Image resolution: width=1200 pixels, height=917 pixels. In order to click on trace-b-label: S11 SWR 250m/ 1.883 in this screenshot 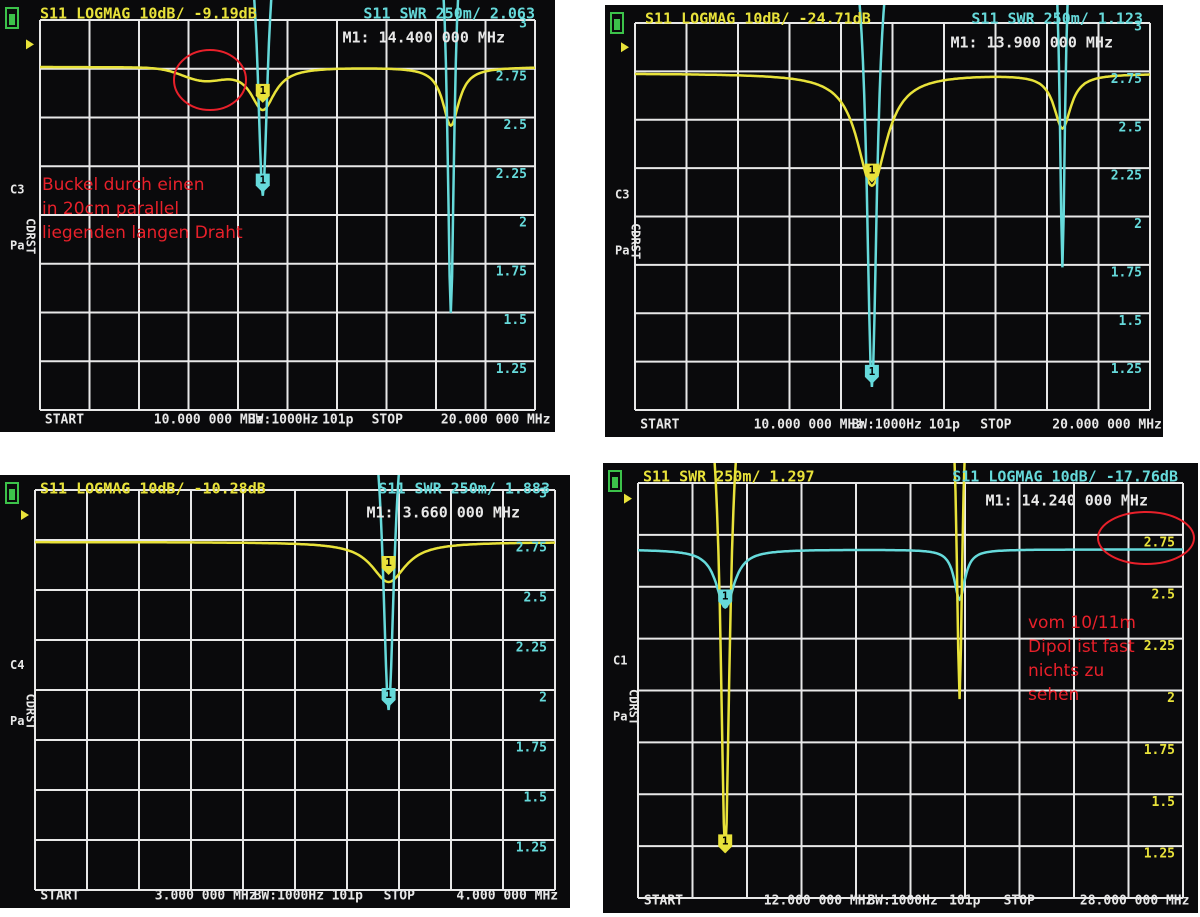, I will do `click(464, 489)`.